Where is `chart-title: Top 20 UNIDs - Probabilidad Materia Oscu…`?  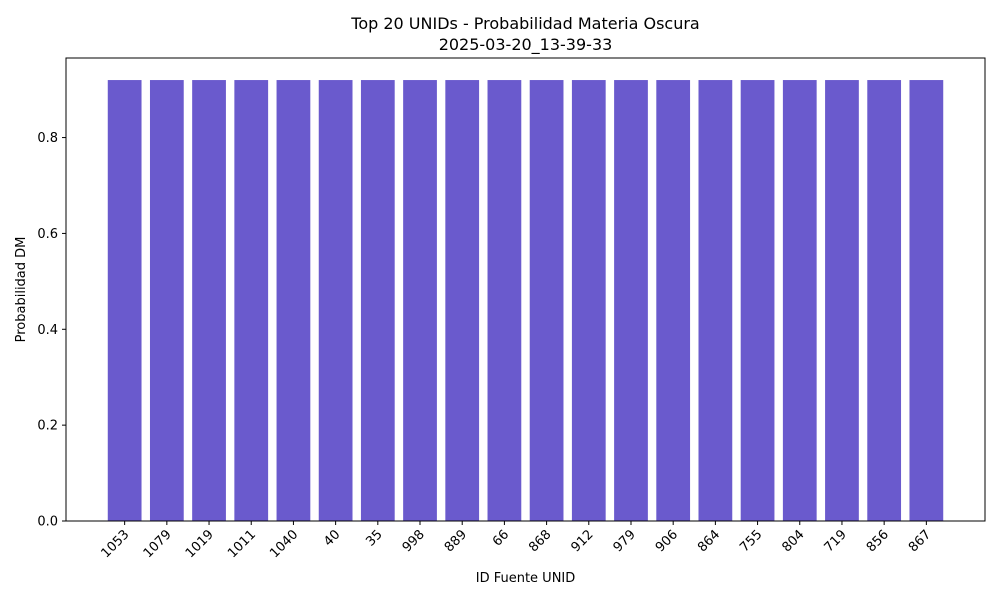
chart-title: Top 20 UNIDs - Probabilidad Materia Oscu… is located at coordinates (524, 23).